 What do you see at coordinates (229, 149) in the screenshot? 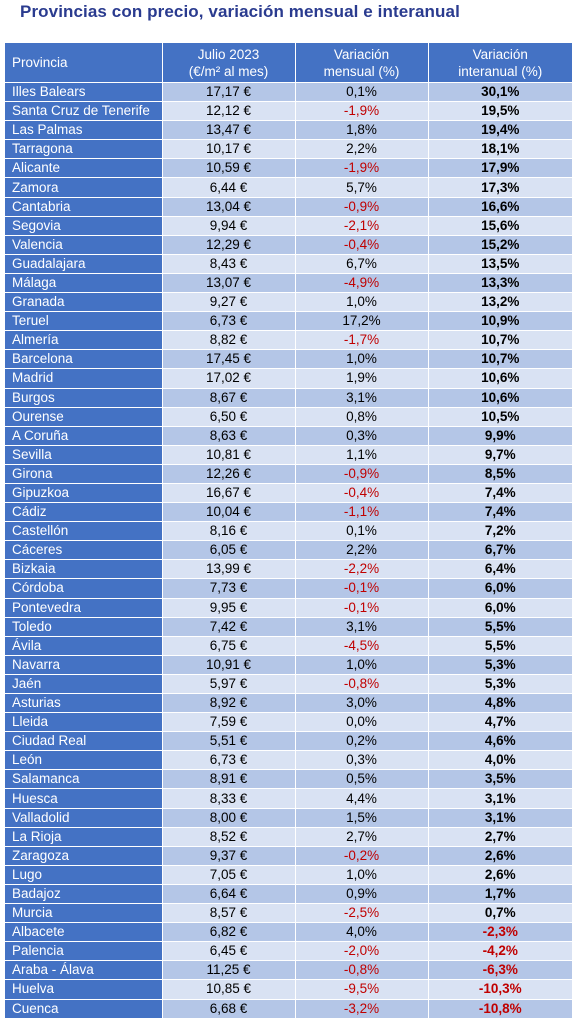
I see `price-cell: 10,17 €` at bounding box center [229, 149].